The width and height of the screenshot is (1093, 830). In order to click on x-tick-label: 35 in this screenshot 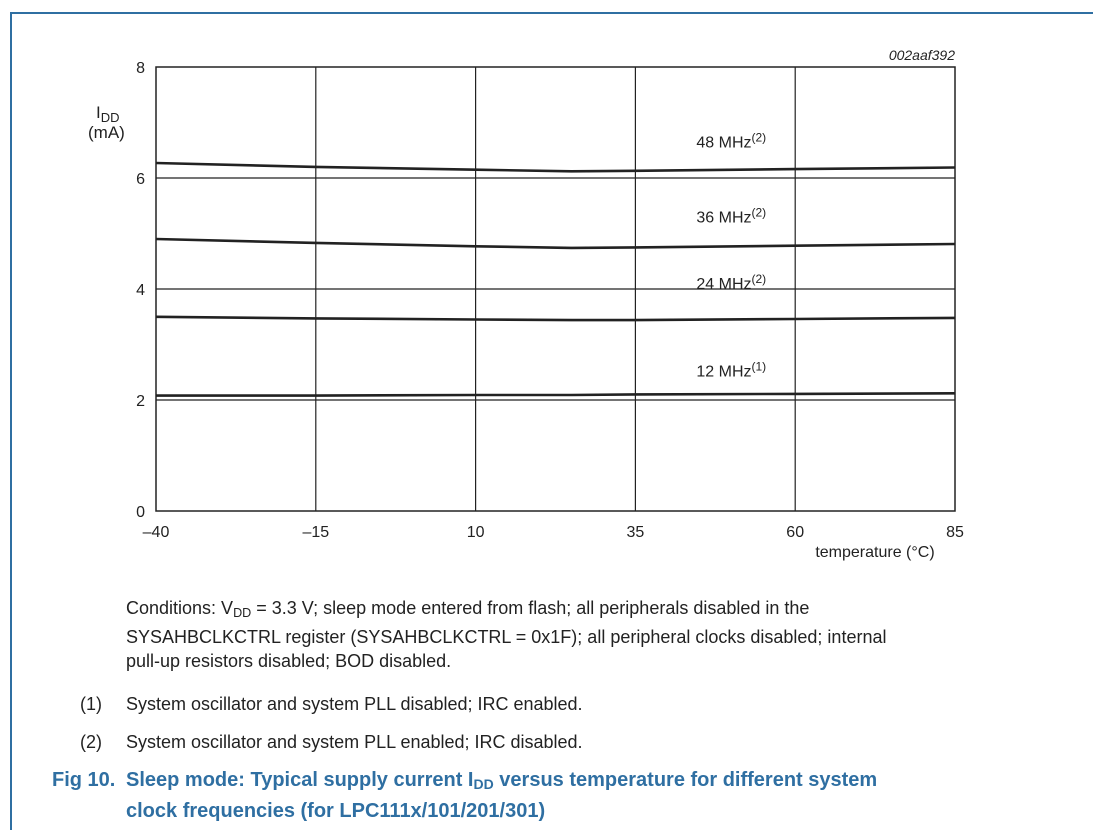, I will do `click(636, 532)`.